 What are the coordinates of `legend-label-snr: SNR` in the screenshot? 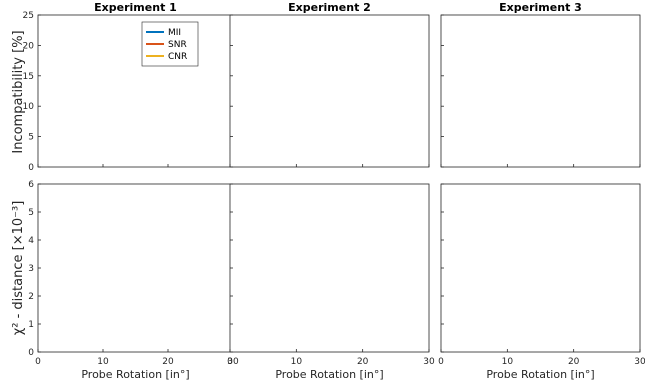 It's located at (177, 45).